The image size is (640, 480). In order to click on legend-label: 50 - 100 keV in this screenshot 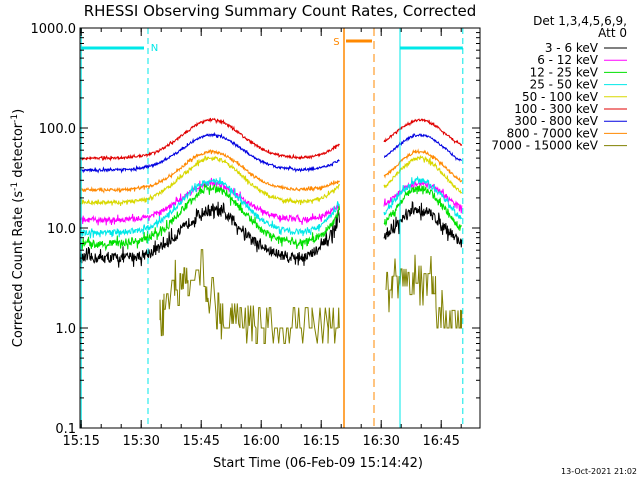, I will do `click(560, 97)`.